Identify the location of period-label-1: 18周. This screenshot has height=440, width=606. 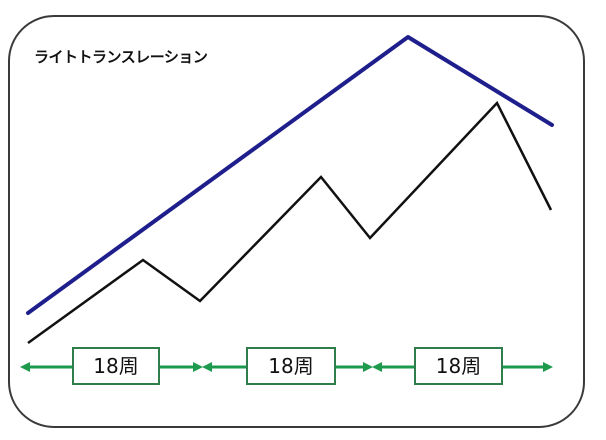
(116, 366).